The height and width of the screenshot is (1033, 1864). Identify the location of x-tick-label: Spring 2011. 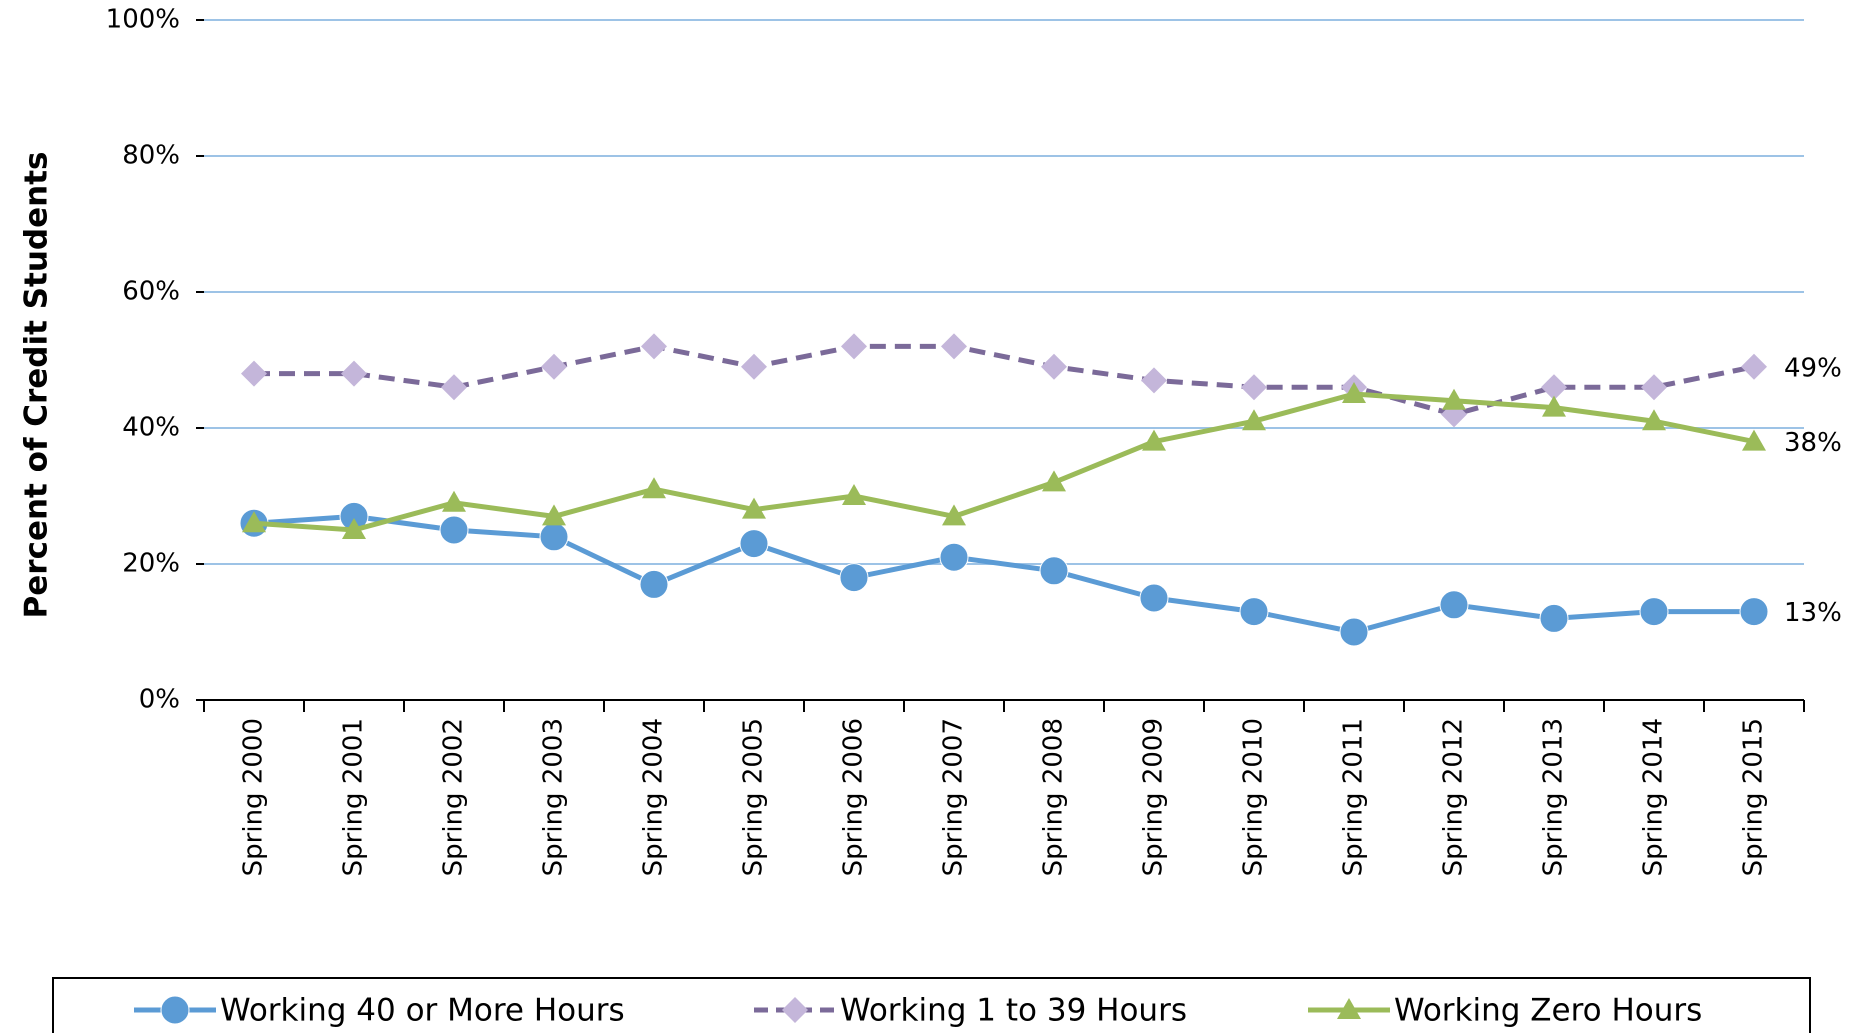
(1354, 797).